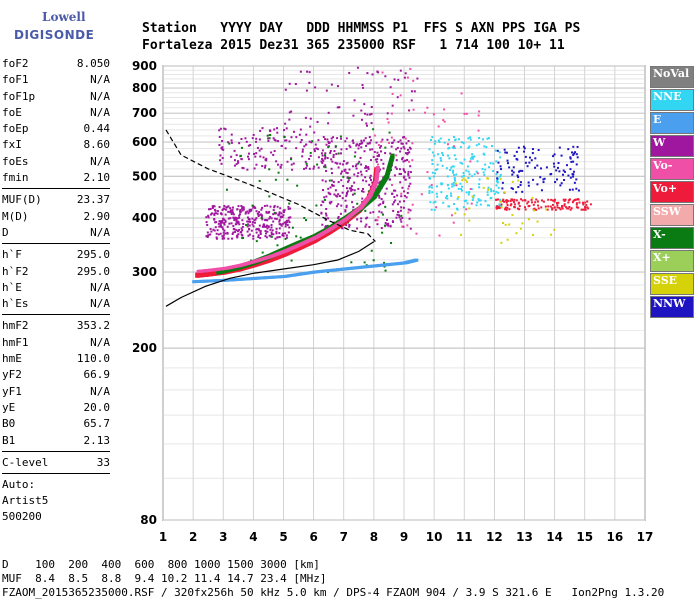 Image resolution: width=700 pixels, height=600 pixels. What do you see at coordinates (25, 501) in the screenshot?
I see `auto-line2: Artist5` at bounding box center [25, 501].